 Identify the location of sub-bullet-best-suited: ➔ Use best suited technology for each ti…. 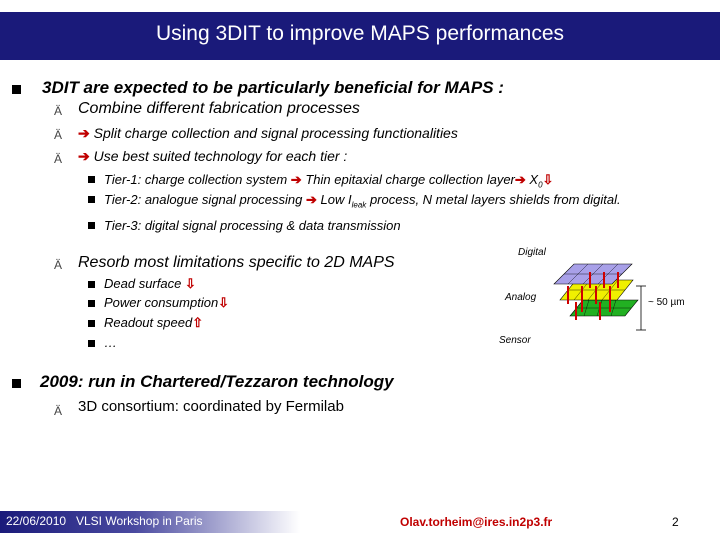
(213, 156).